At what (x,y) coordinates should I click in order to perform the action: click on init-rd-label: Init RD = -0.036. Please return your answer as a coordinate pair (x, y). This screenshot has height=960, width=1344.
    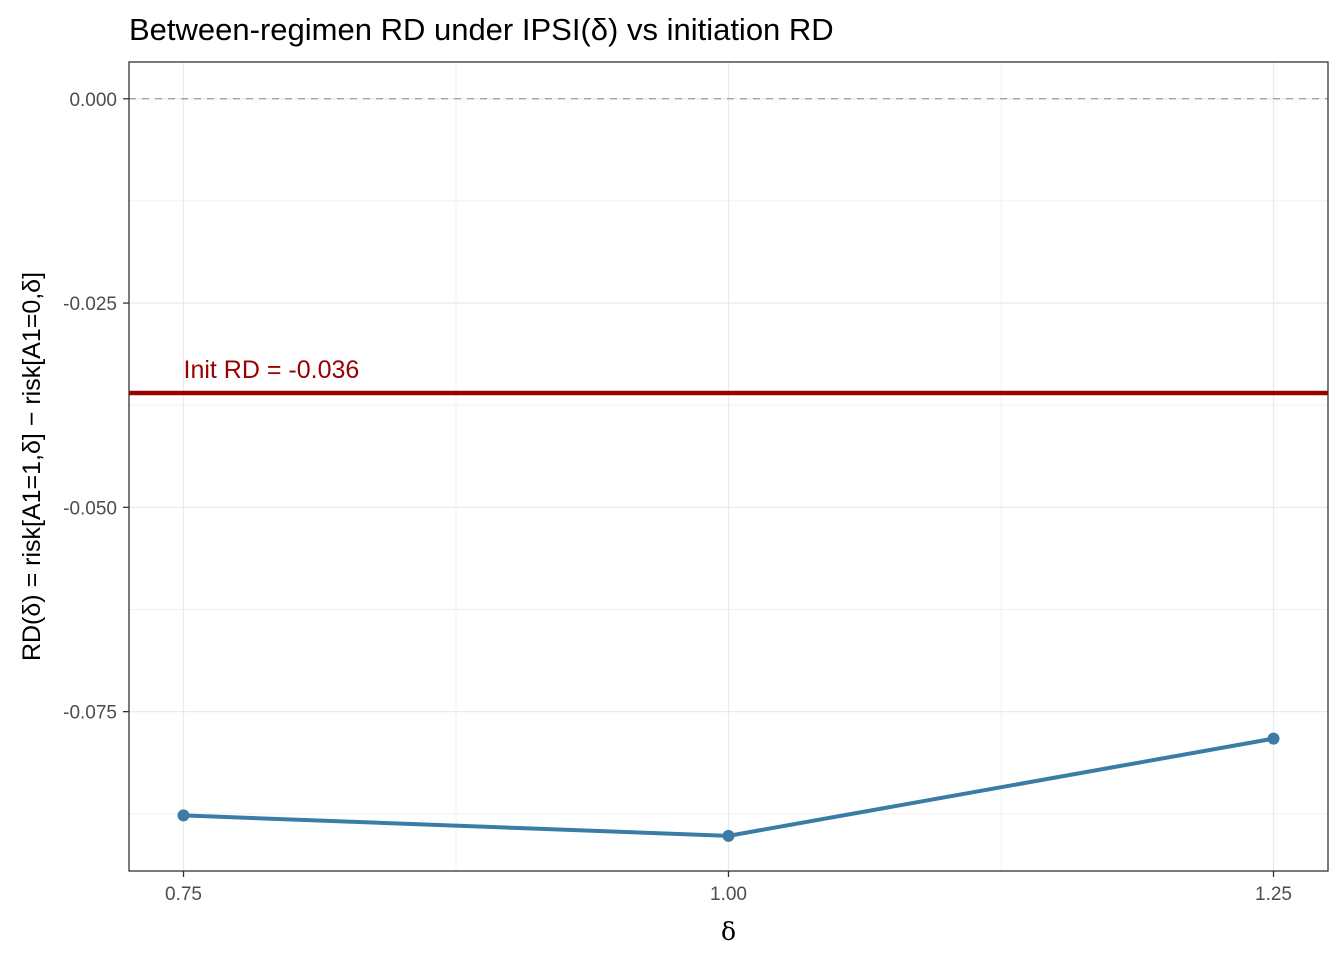
    Looking at the image, I should click on (272, 370).